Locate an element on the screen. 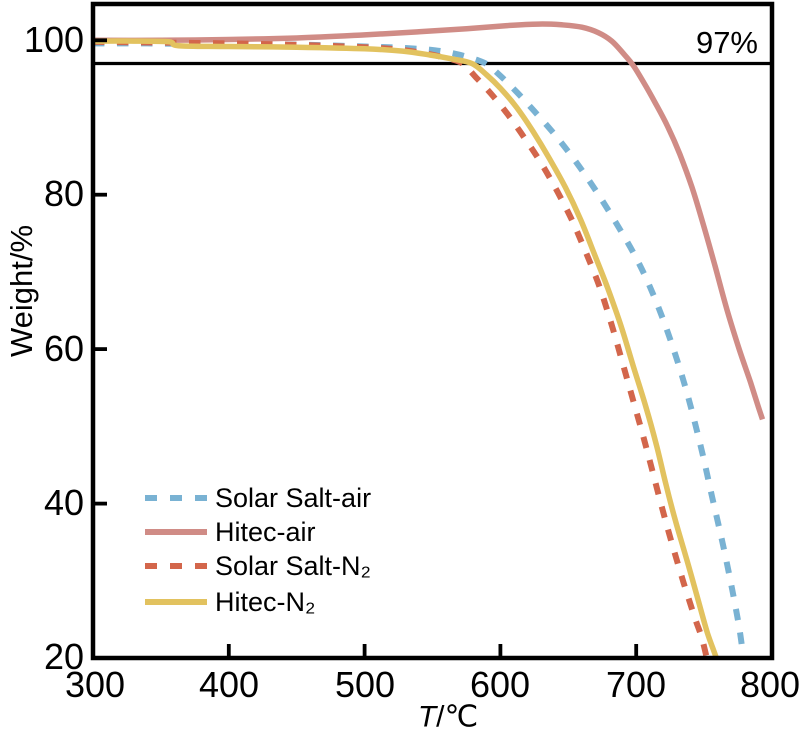 This screenshot has height=745, width=808. reference-line-annotation: 97% is located at coordinates (726, 42).